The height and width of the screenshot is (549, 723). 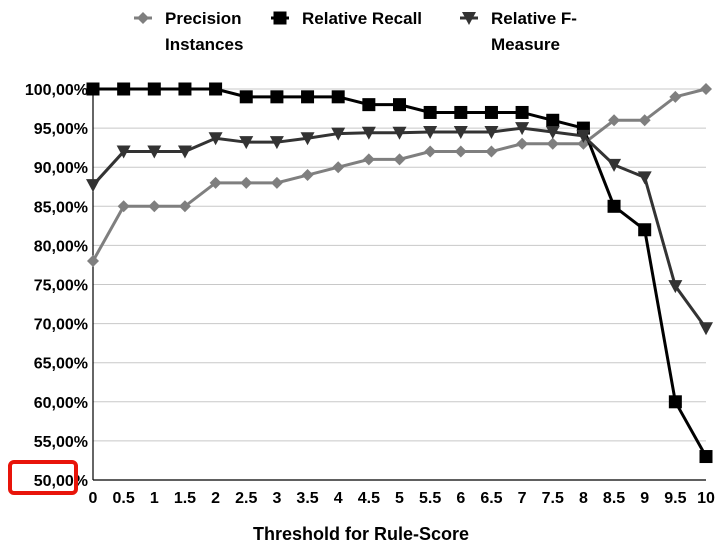 I want to click on legend-item: Precision Instances, so click(x=188, y=31).